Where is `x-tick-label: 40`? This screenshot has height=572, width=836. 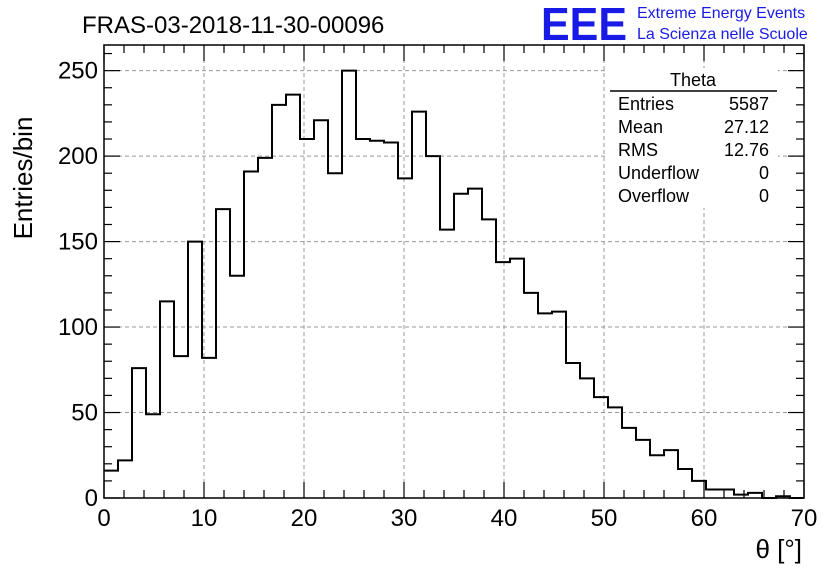 x-tick-label: 40 is located at coordinates (504, 518).